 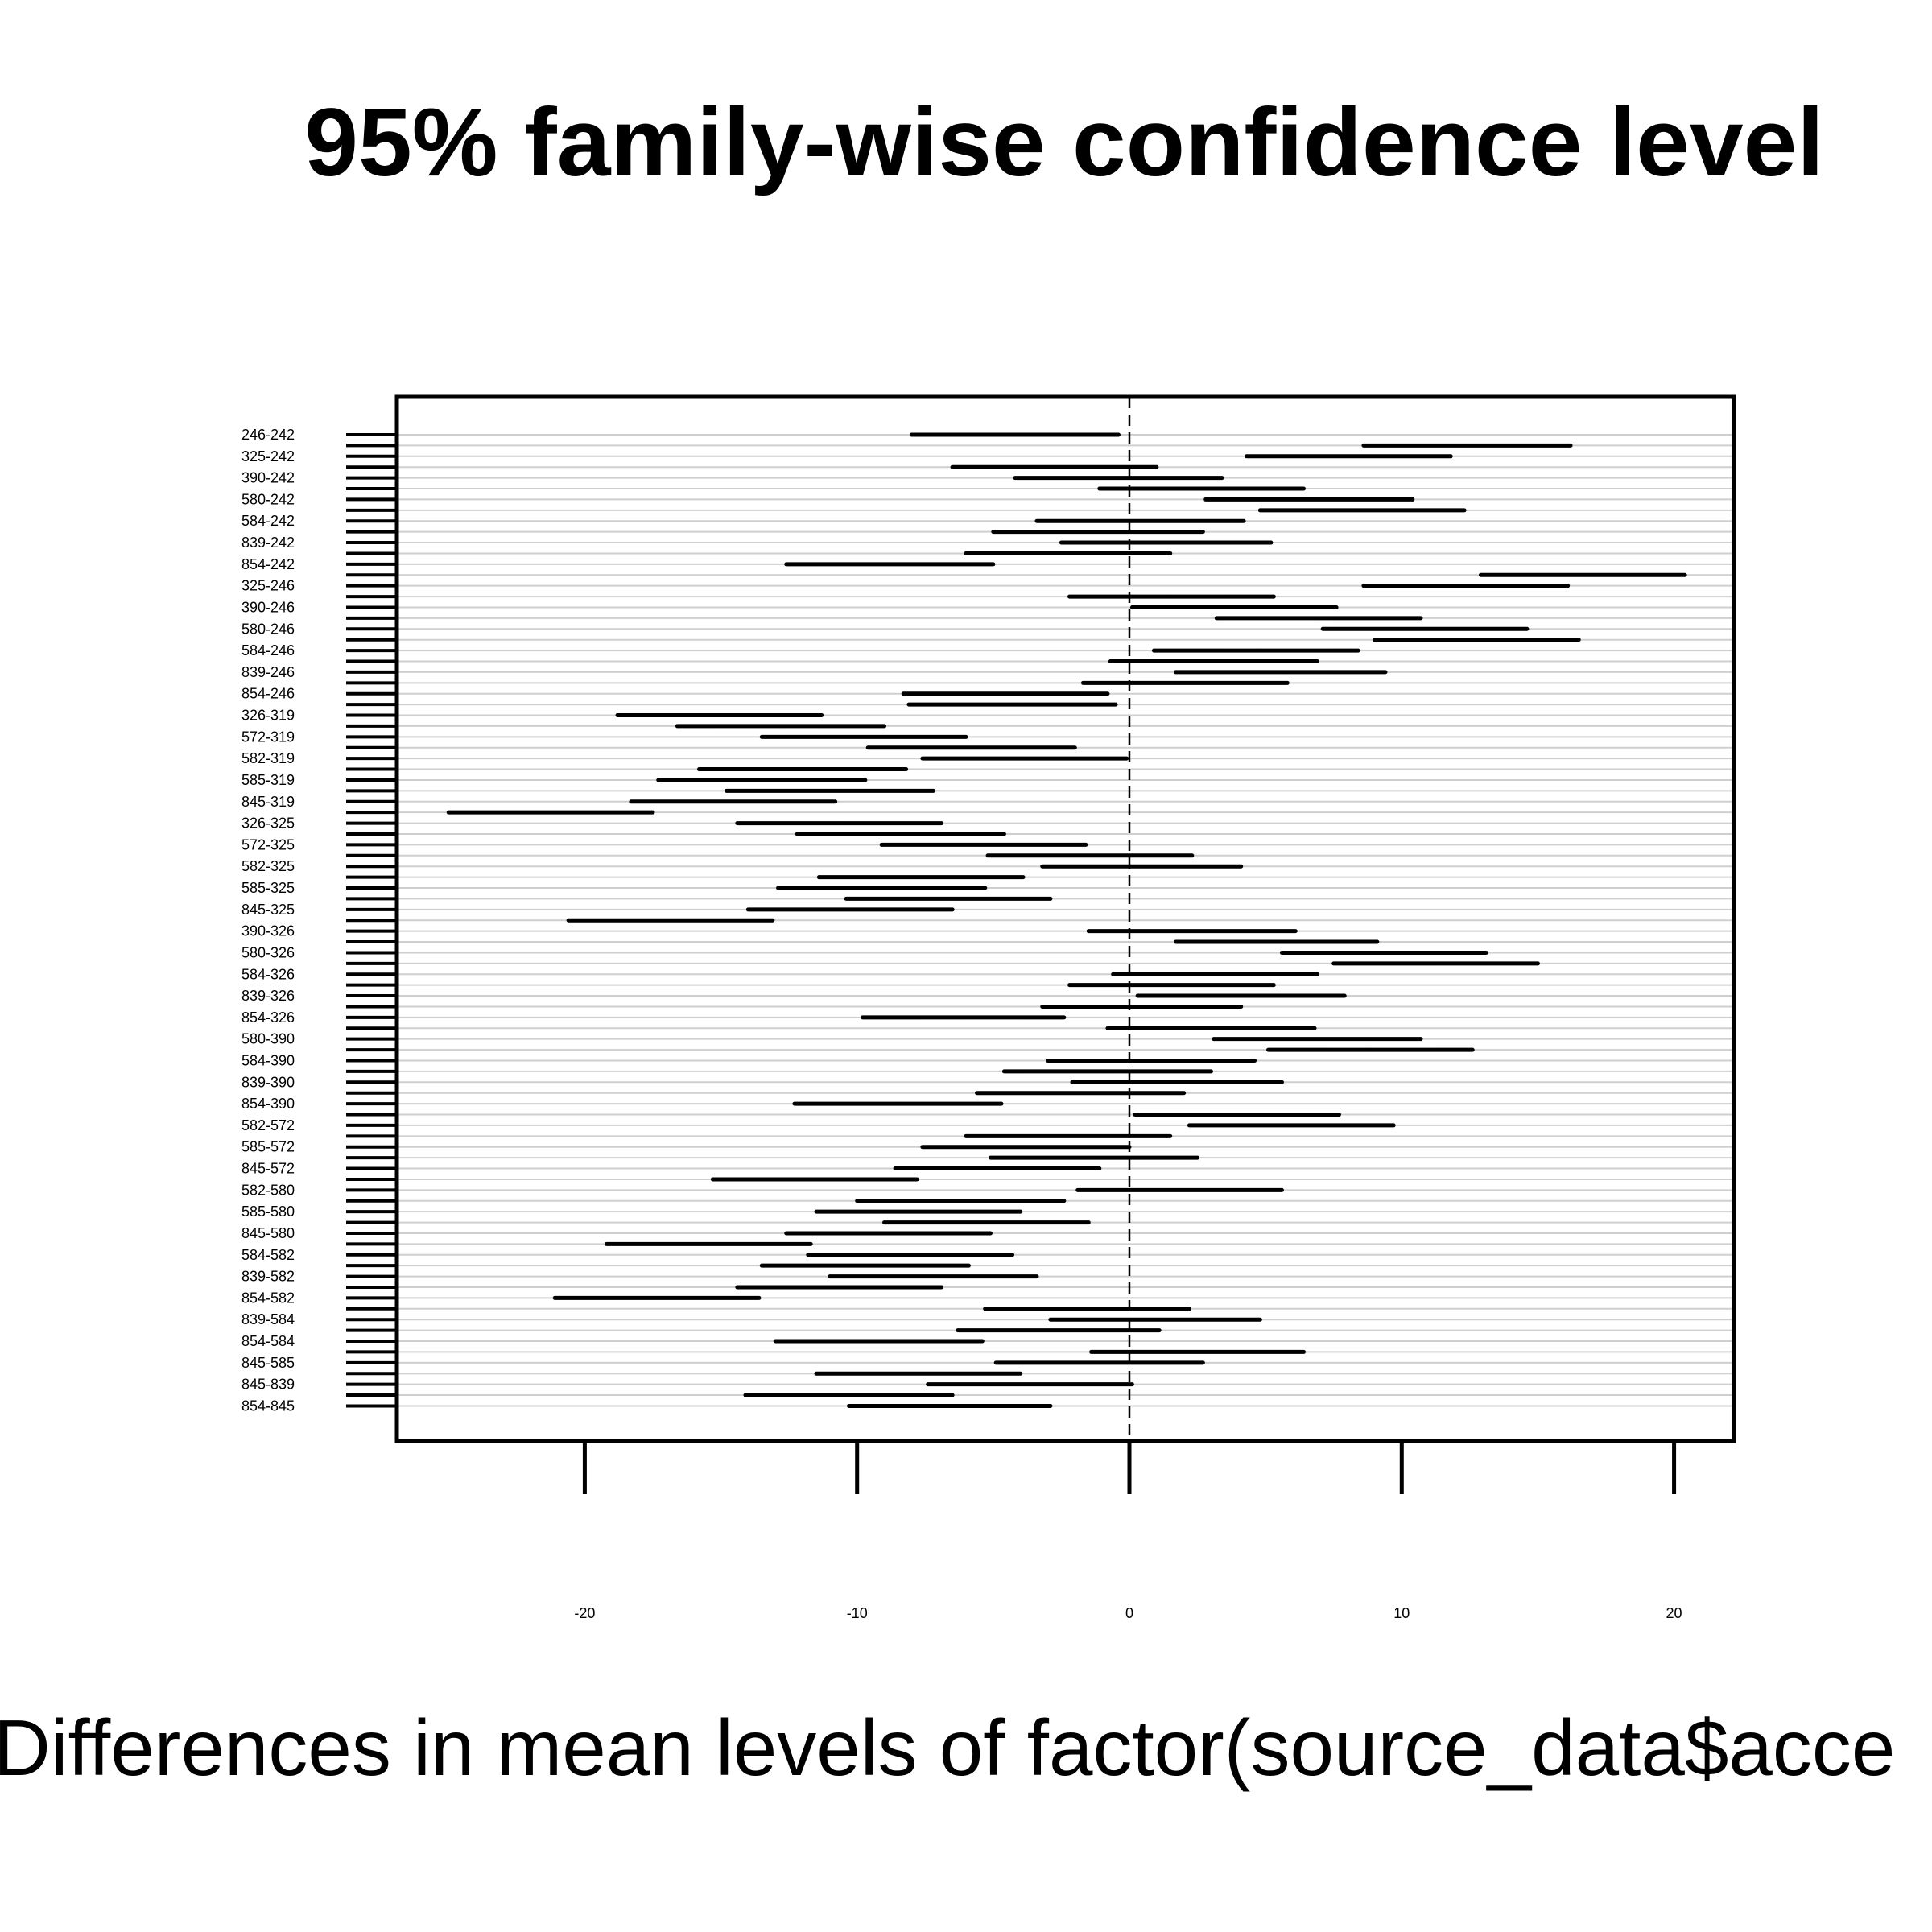 What do you see at coordinates (268, 1125) in the screenshot?
I see `y-tick-label: 582-572` at bounding box center [268, 1125].